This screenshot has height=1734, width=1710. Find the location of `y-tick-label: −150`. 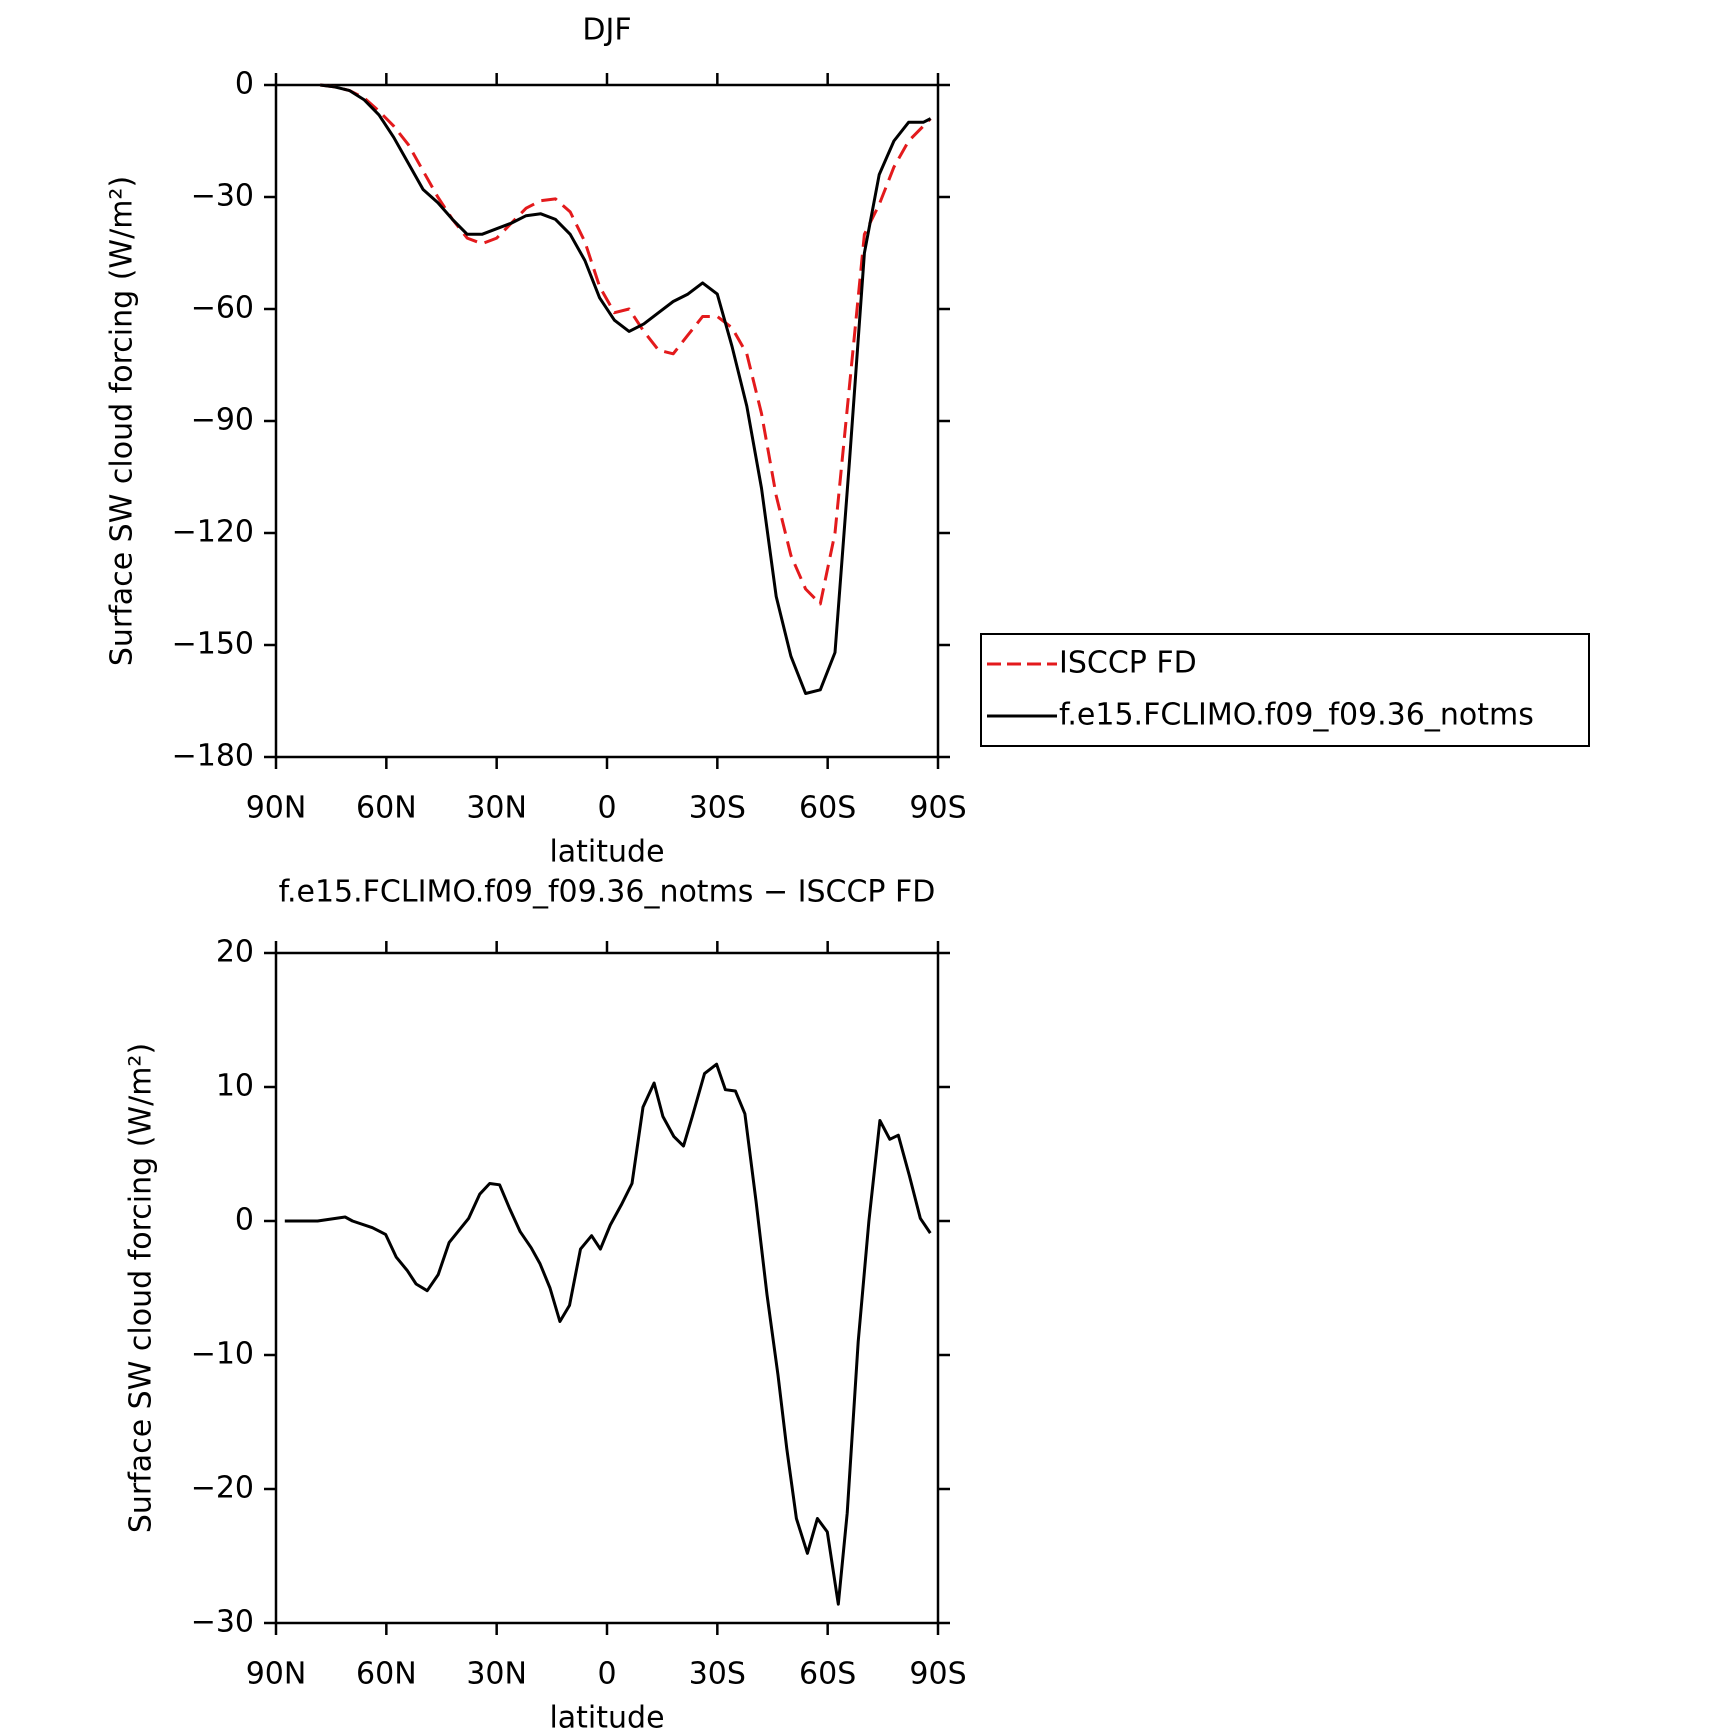

y-tick-label: −150 is located at coordinates (213, 644).